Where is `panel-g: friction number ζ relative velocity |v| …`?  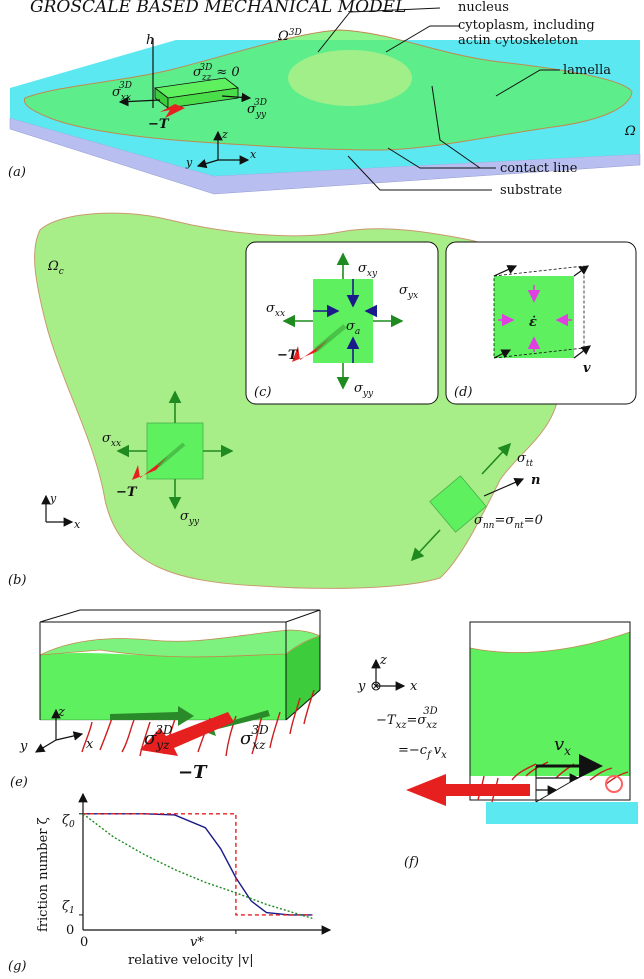 panel-g: friction number ζ relative velocity |v| … is located at coordinates (170, 883).